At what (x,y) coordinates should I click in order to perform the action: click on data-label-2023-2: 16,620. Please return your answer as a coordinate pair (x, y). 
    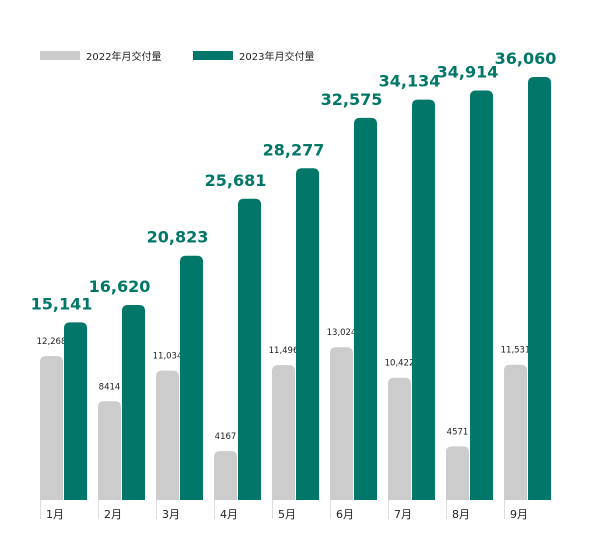
    Looking at the image, I should click on (120, 286).